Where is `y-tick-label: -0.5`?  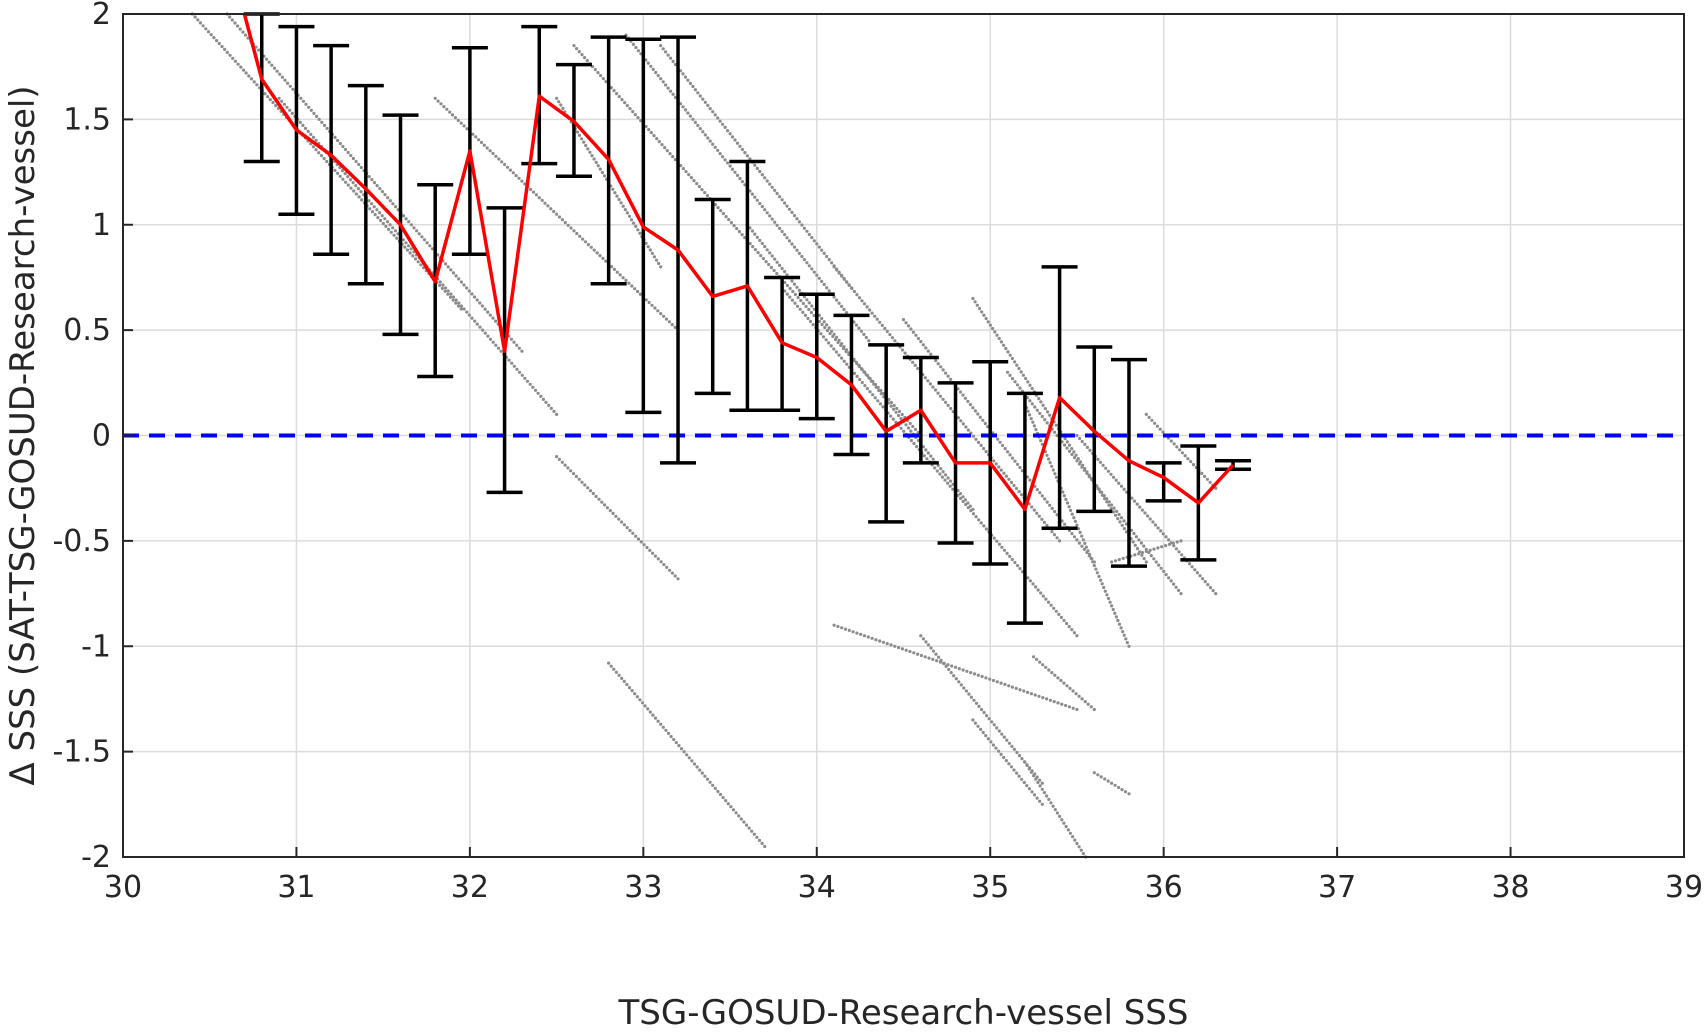
y-tick-label: -0.5 is located at coordinates (81, 541).